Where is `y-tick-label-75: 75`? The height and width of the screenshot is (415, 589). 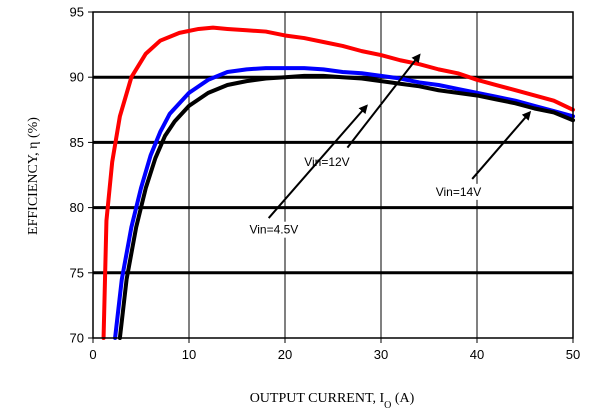
y-tick-label-75: 75 is located at coordinates (77, 272).